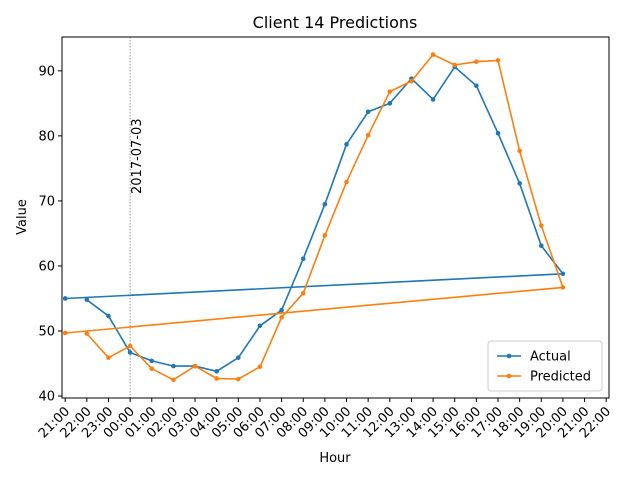  Describe the element at coordinates (335, 22) in the screenshot. I see `chart-title: Client 14 Predictions` at that location.